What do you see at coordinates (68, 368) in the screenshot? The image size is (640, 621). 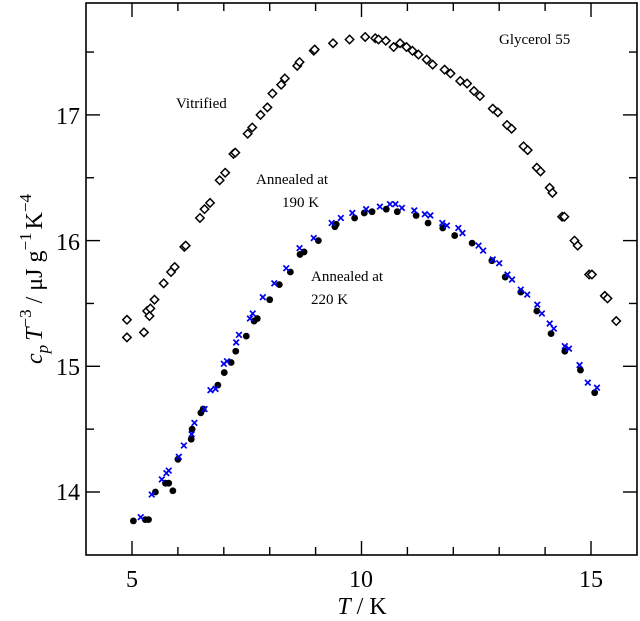 I see `y-tick-label: 15` at bounding box center [68, 368].